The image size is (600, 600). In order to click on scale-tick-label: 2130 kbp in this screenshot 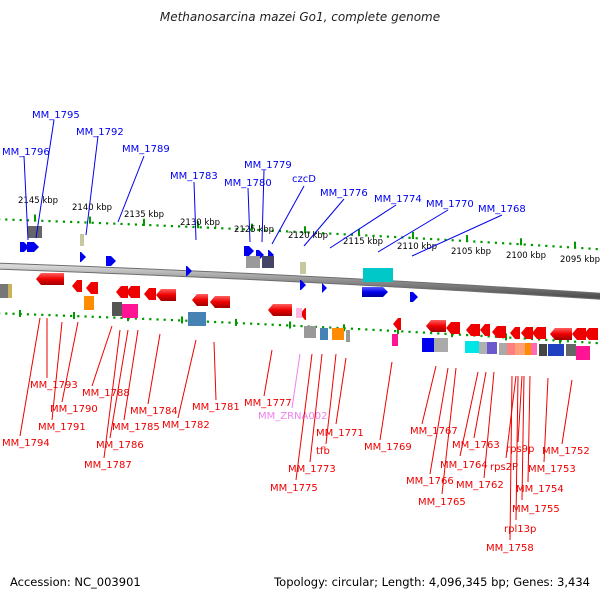, I will do `click(200, 223)`.